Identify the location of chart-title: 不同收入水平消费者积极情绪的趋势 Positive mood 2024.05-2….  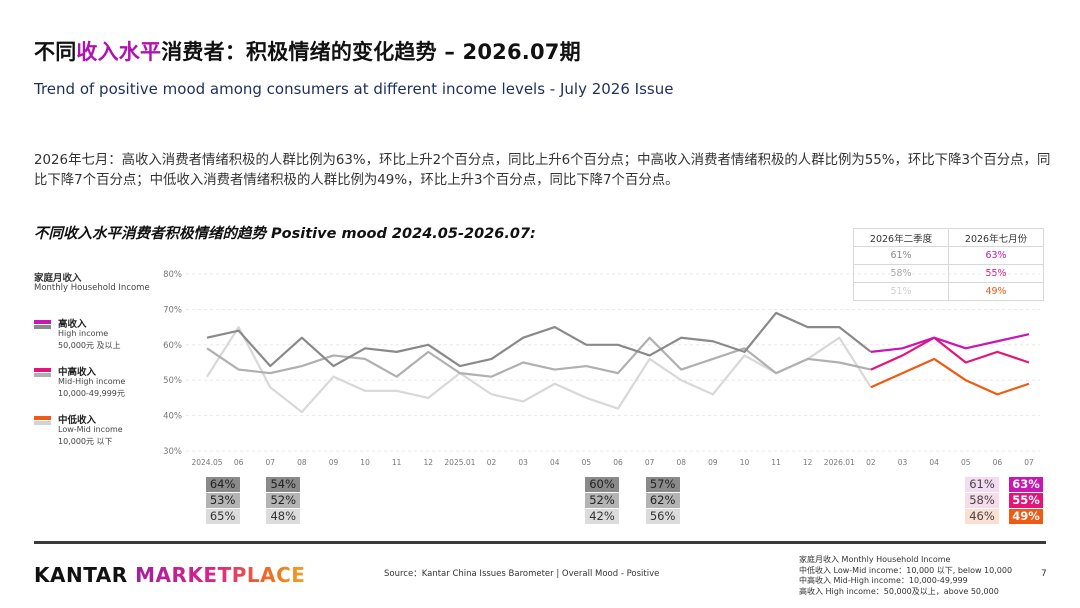
(285, 234).